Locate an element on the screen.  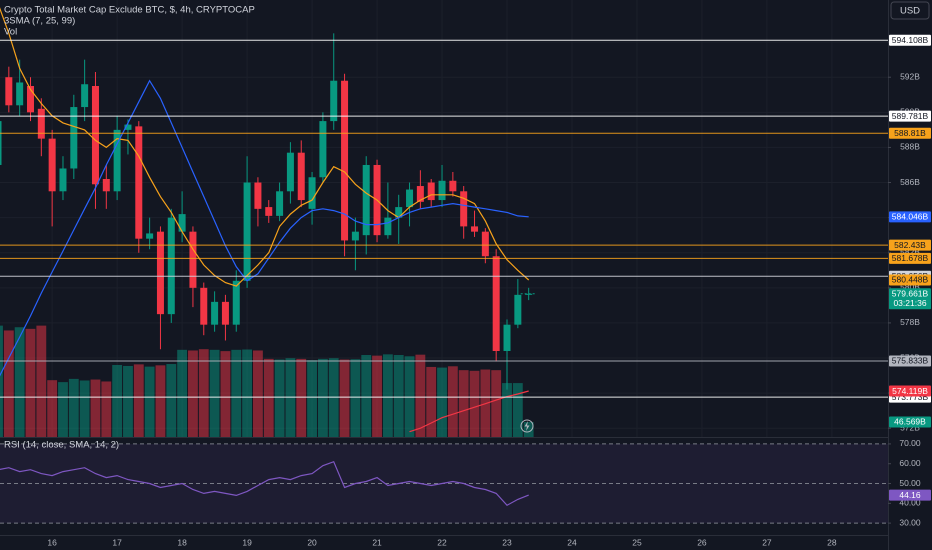
indicator-label: 3SMA (7, 25, 99) is located at coordinates (39, 21).